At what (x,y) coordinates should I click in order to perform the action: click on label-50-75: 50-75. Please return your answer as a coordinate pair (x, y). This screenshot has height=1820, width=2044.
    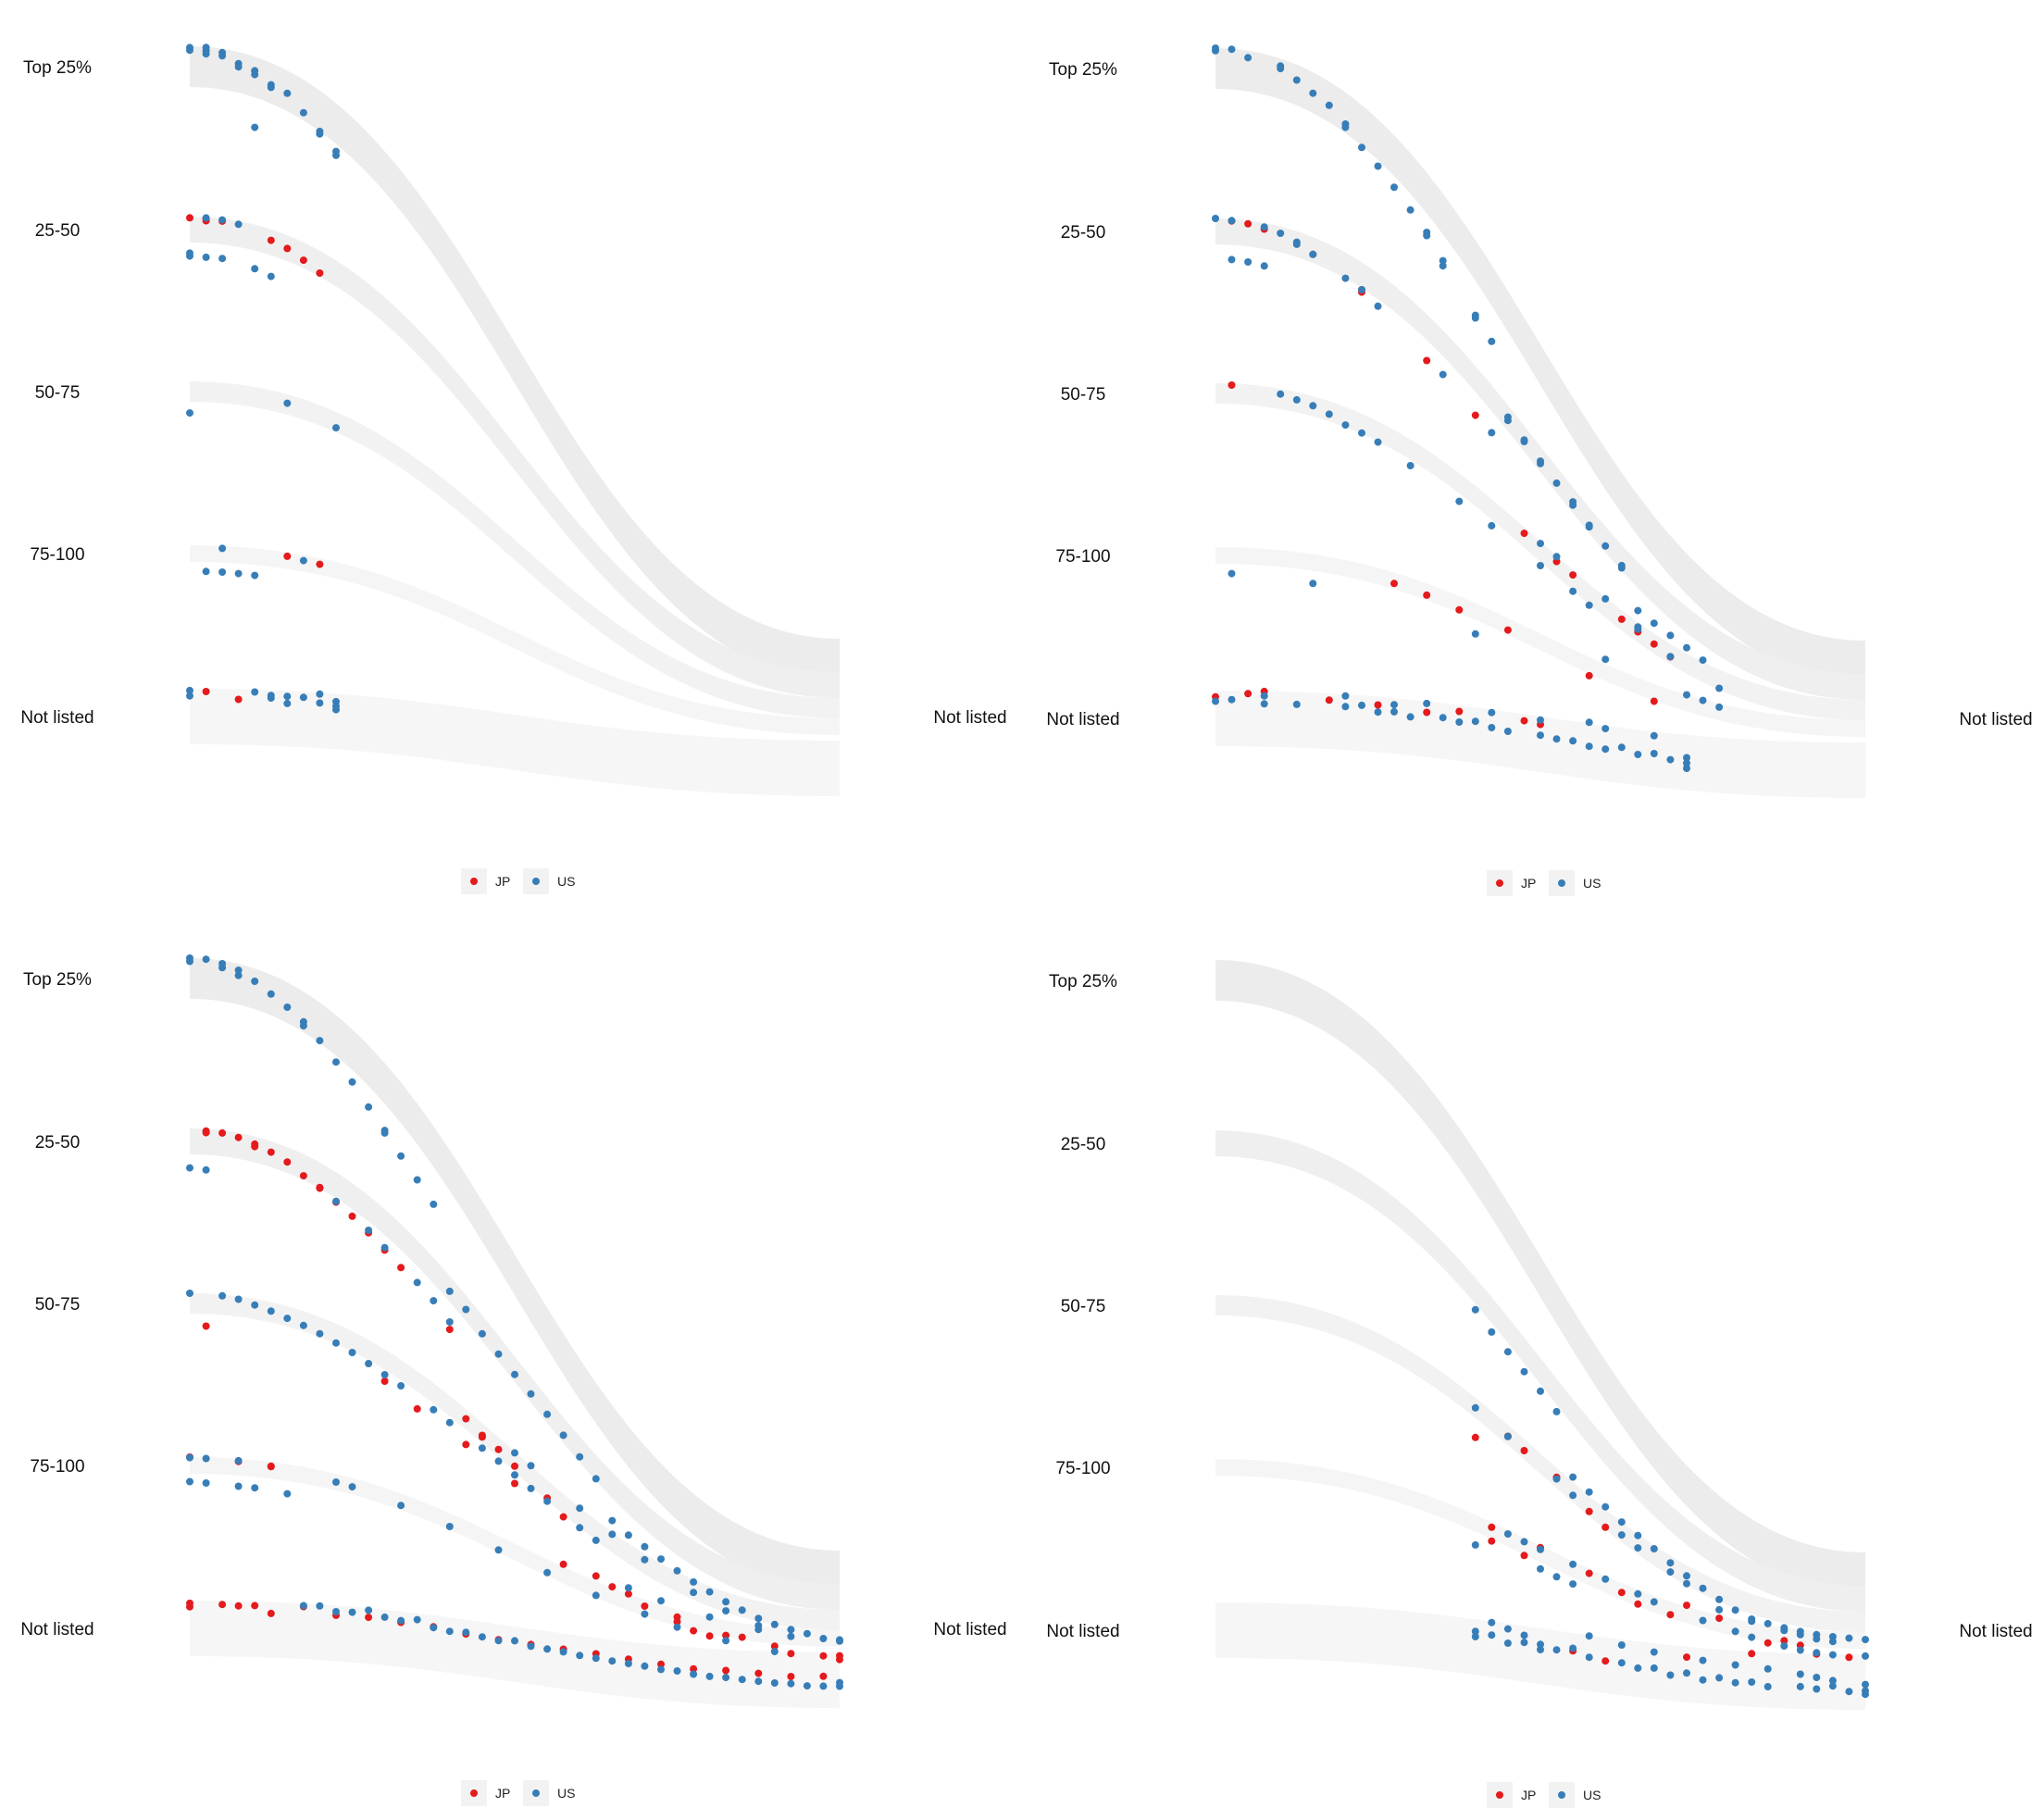
    Looking at the image, I should click on (1083, 1306).